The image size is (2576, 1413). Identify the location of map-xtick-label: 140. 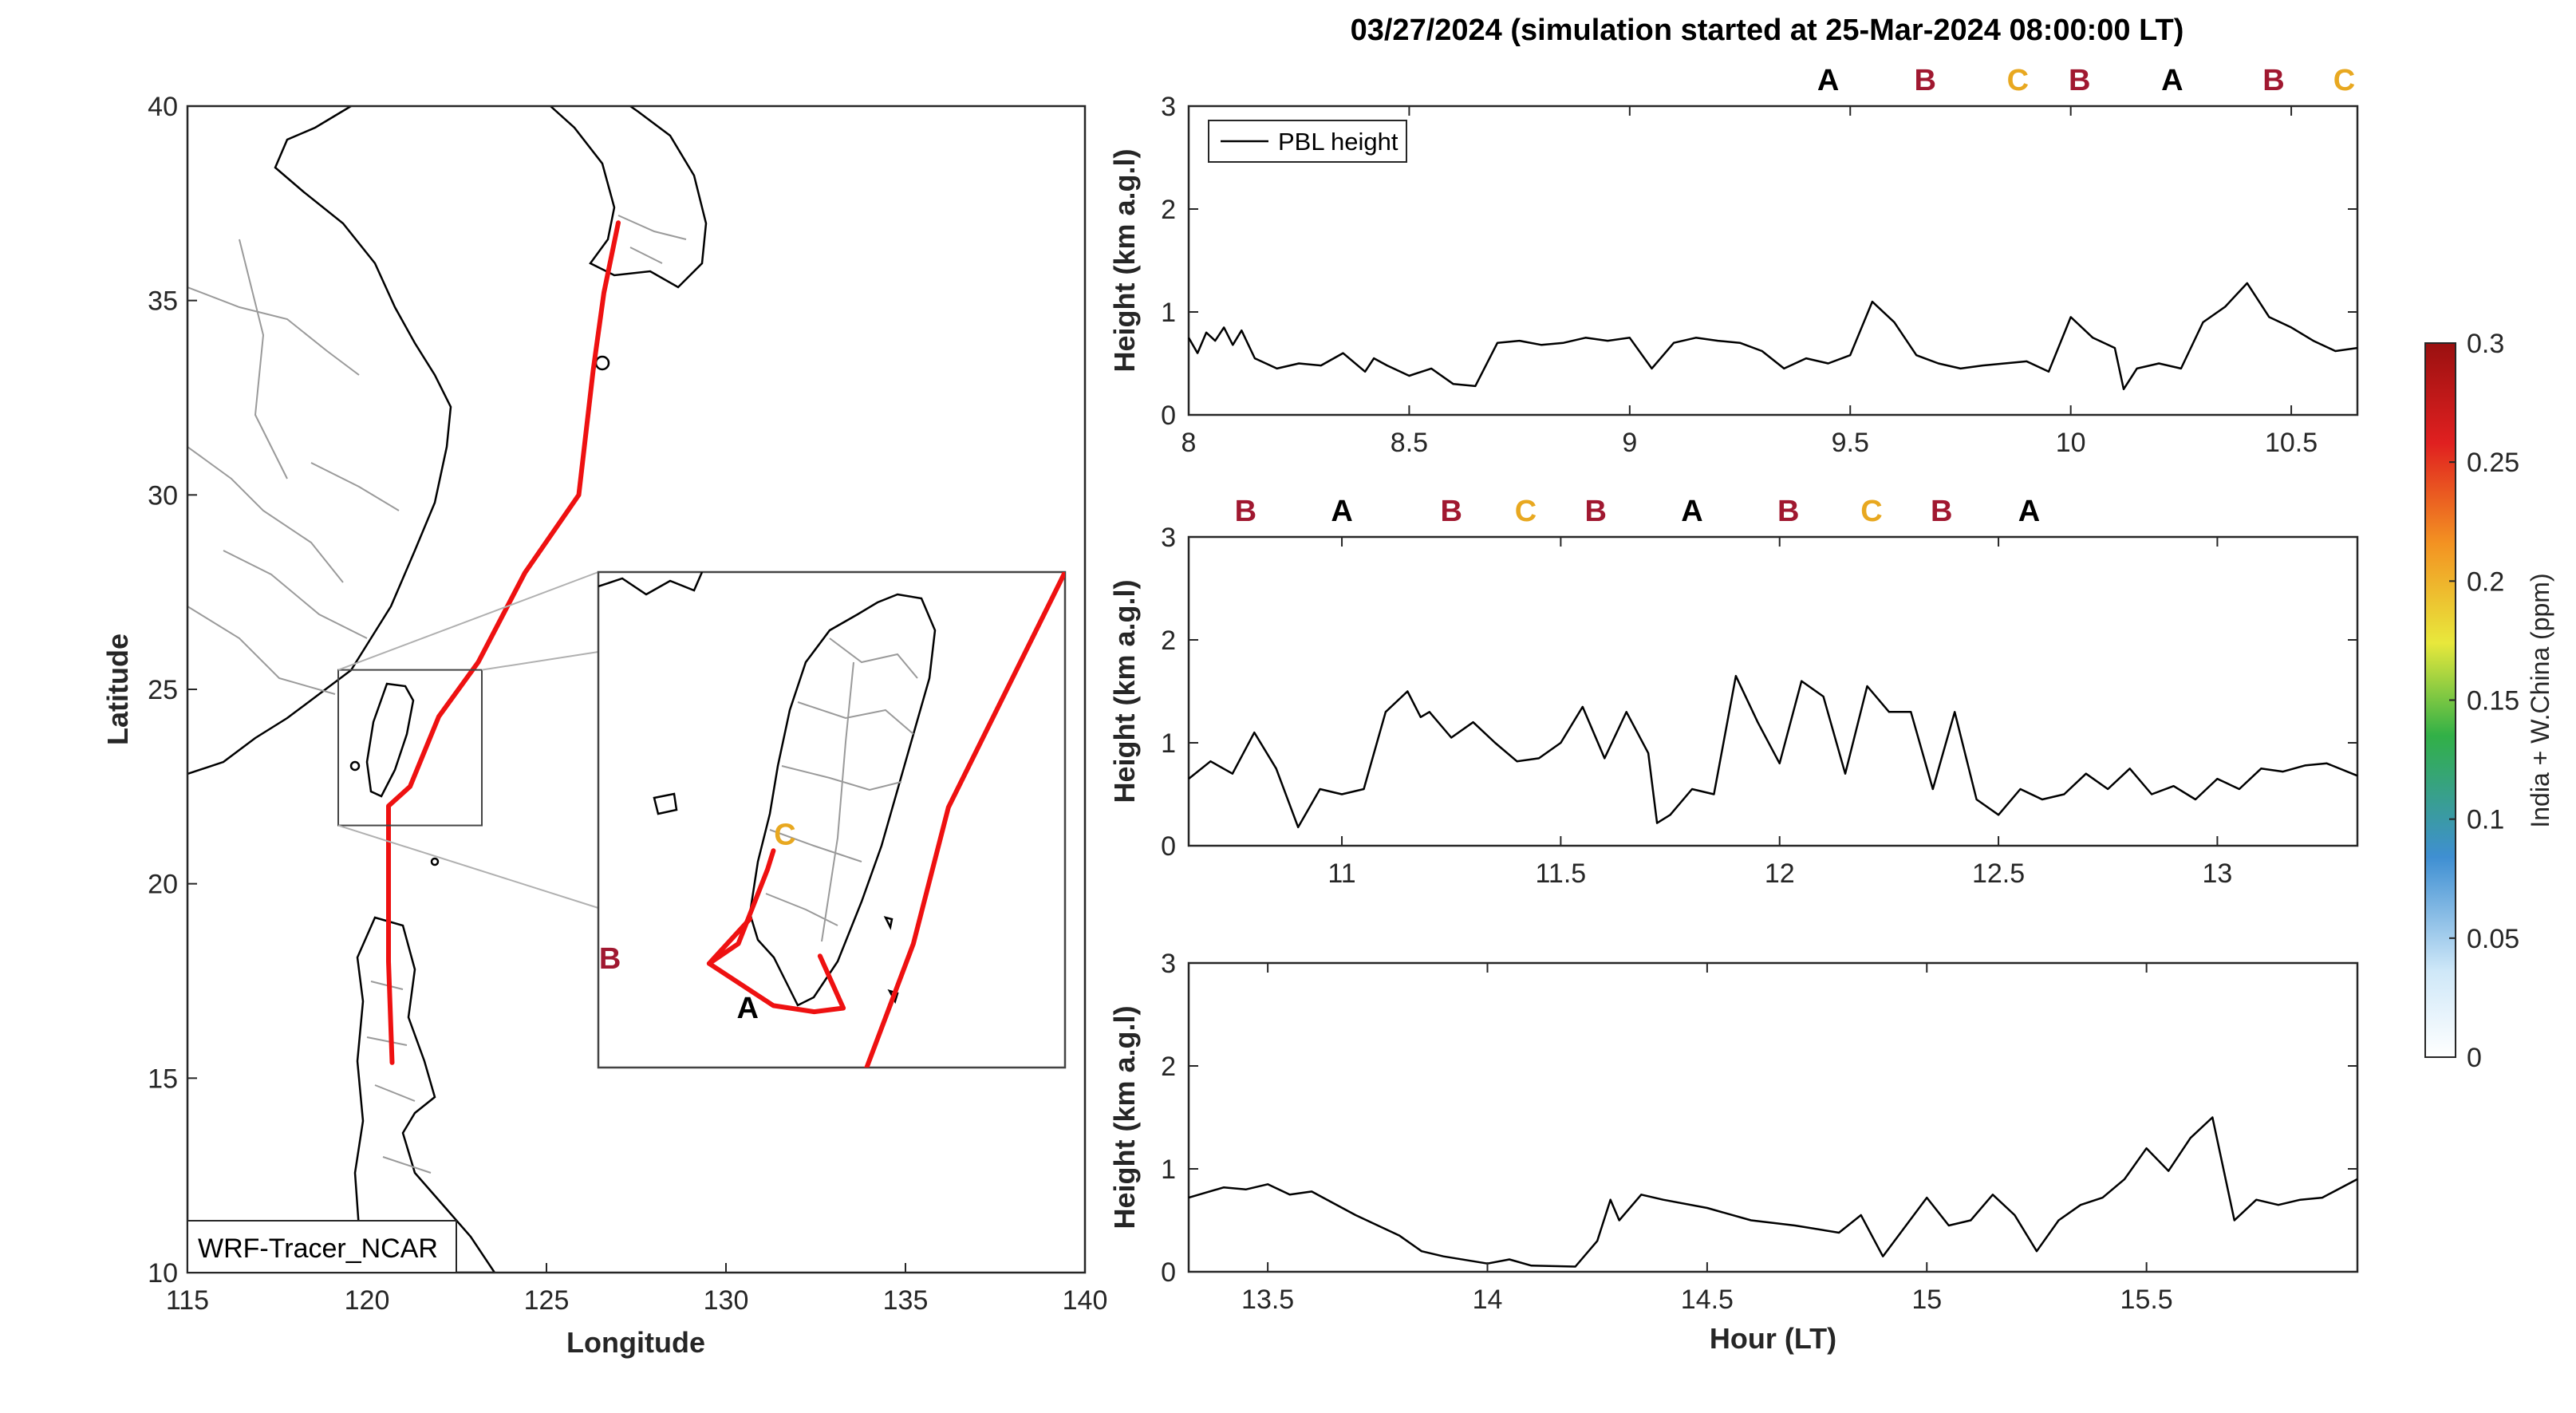
(1085, 1300).